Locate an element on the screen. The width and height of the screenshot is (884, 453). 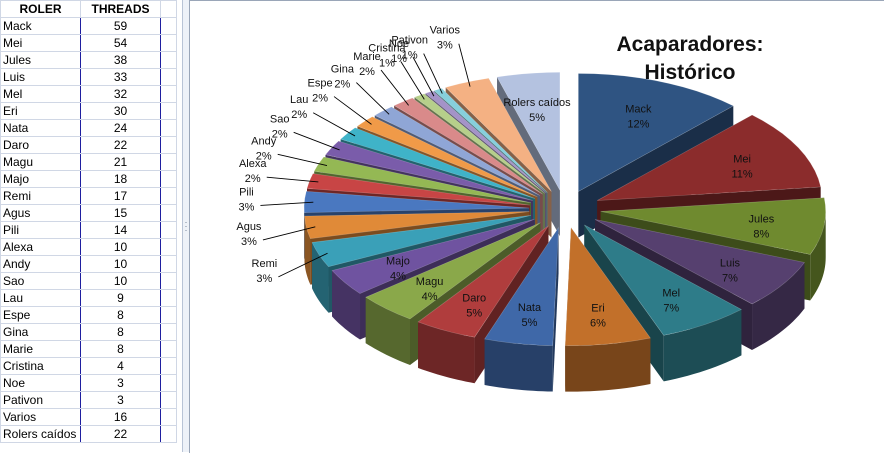
table-row: Magu 21 is located at coordinates (88, 162).